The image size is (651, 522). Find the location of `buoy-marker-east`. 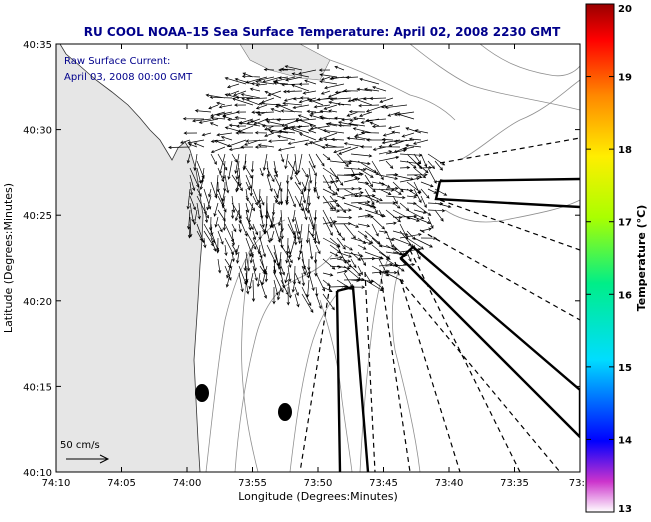

buoy-marker-east is located at coordinates (285, 412).